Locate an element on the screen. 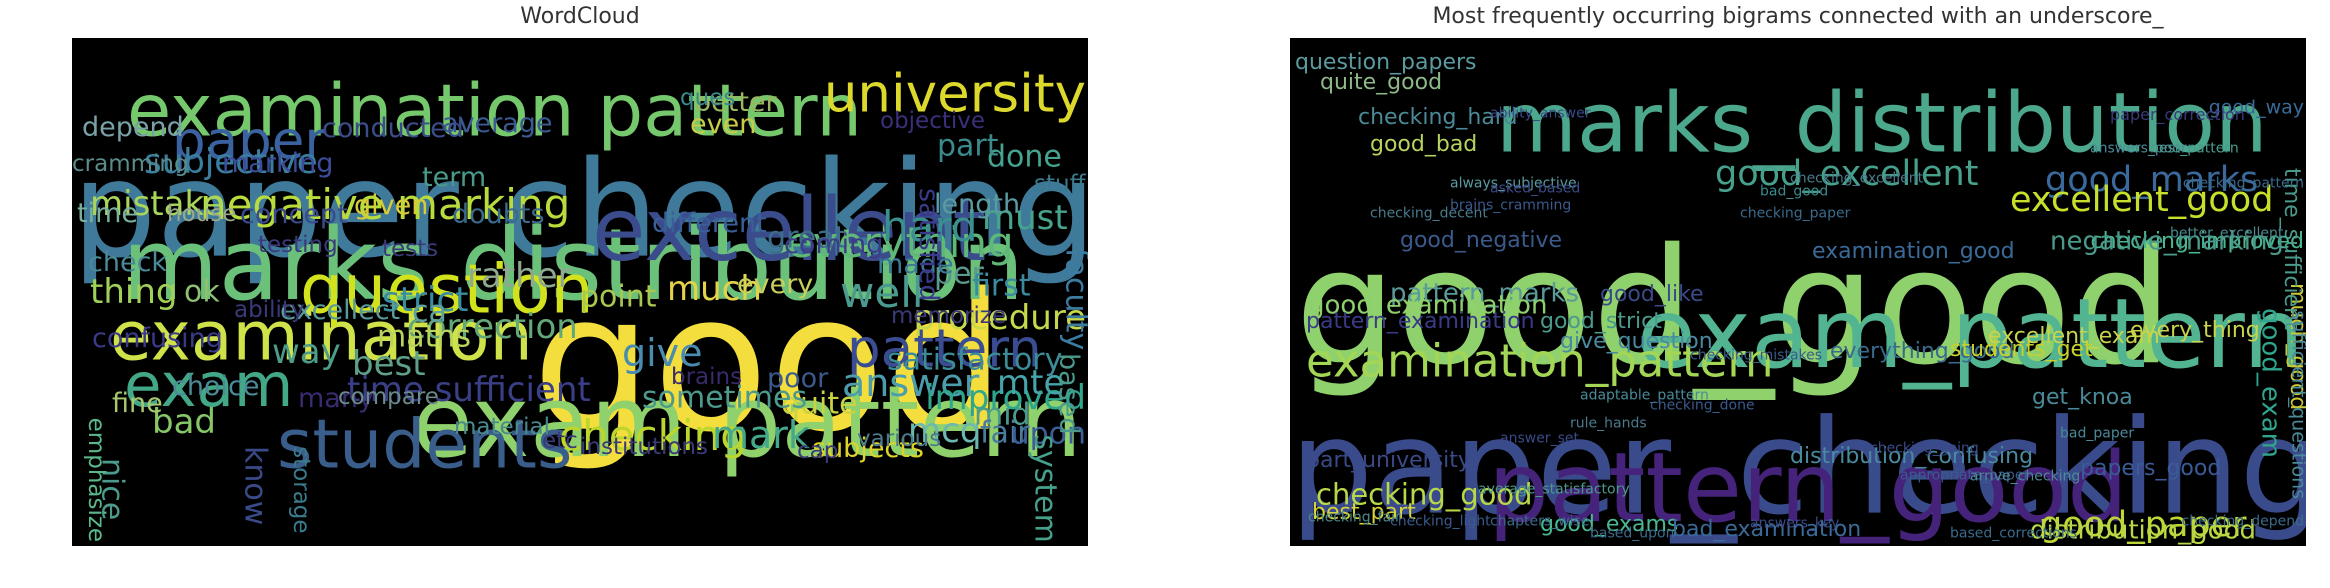 The width and height of the screenshot is (2330, 588). wordcloud-word-house: house is located at coordinates (201, 214).